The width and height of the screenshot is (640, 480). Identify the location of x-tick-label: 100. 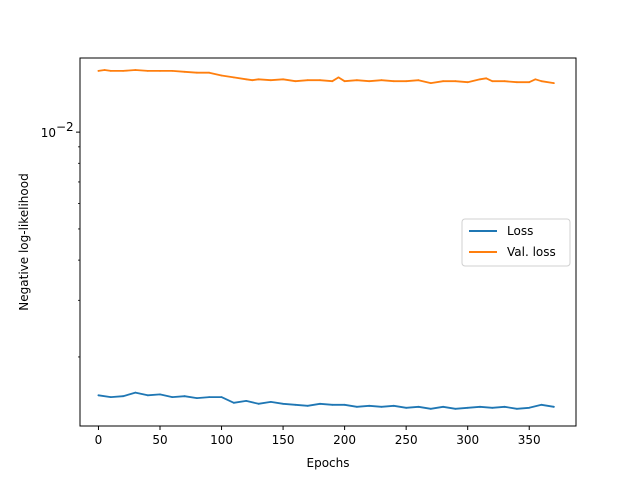
(221, 440).